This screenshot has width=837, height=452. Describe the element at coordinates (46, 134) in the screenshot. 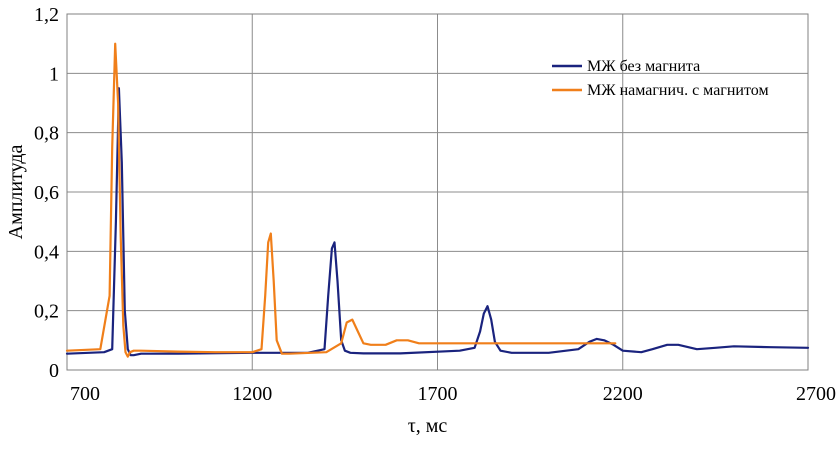

I see `y-tick-label: 0,8` at that location.